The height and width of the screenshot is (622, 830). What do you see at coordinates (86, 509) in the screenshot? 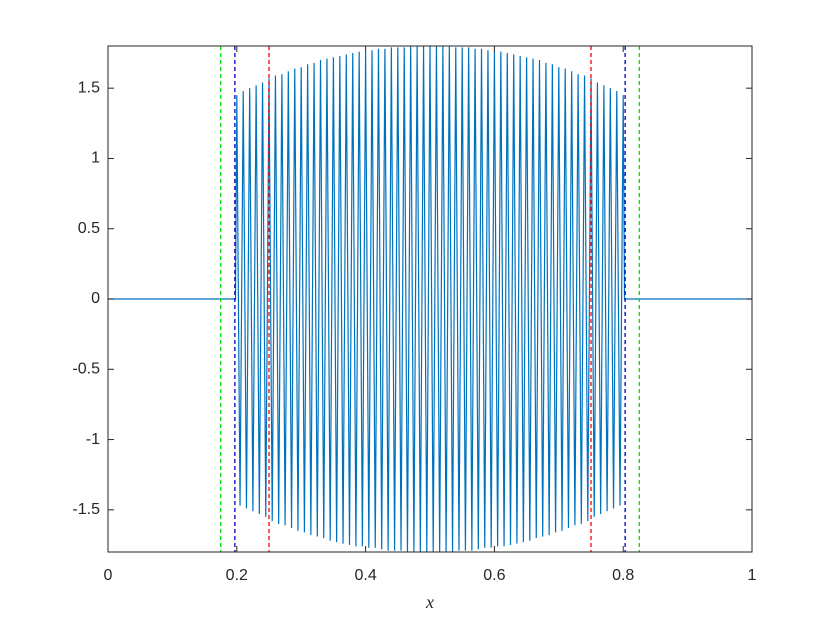
I see `y-tick-label: -1.5` at bounding box center [86, 509].